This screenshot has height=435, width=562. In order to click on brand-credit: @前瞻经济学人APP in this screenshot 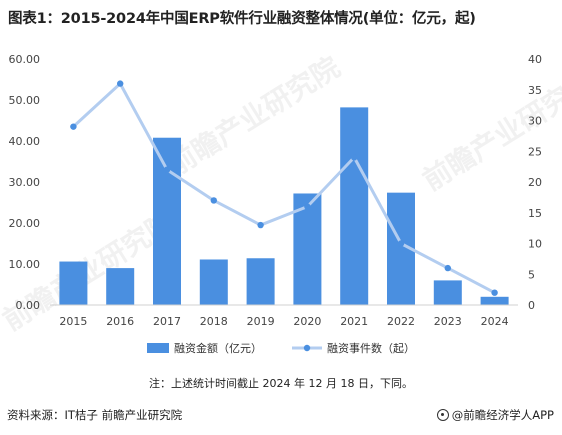, I will do `click(495, 415)`.